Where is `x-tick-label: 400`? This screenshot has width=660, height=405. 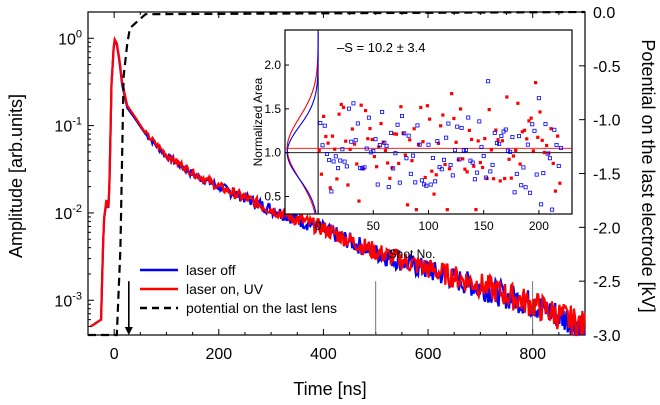
x-tick-label: 400 is located at coordinates (323, 354).